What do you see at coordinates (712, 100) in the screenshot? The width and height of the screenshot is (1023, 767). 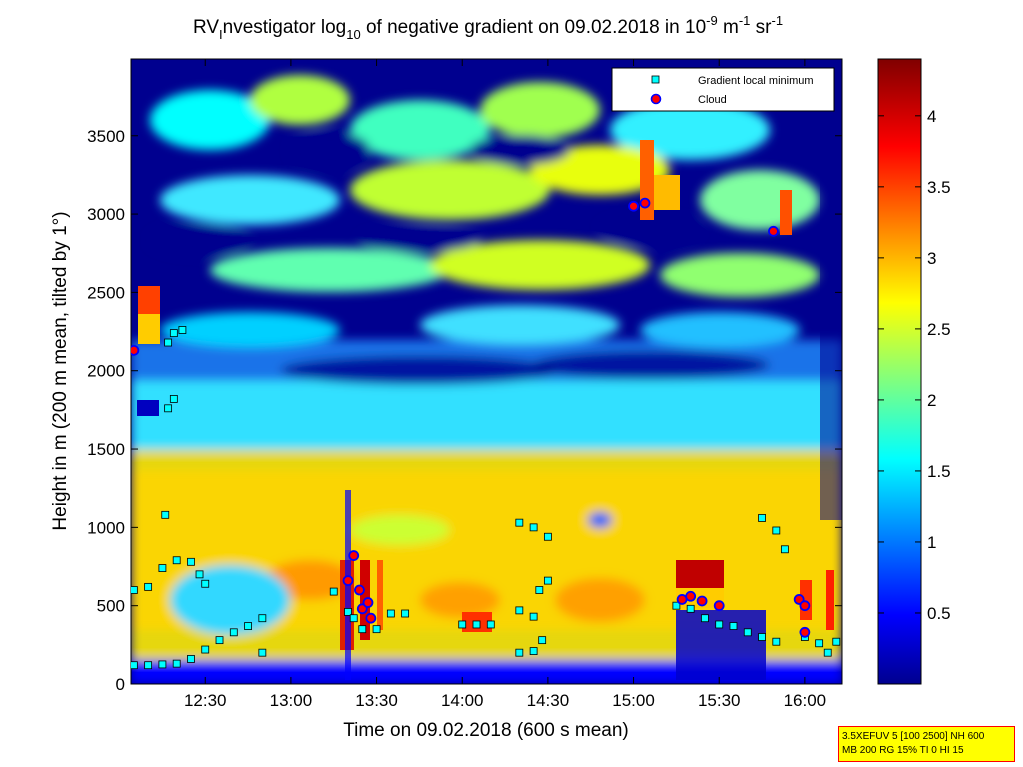 I see `legend-label-cloud: Cloud` at bounding box center [712, 100].